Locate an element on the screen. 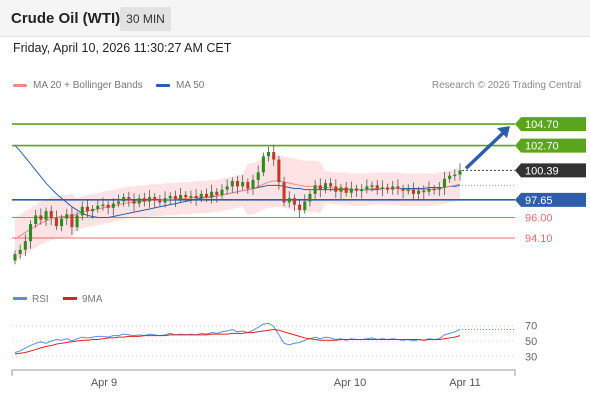  ma20-label: MA 20 + Bollinger Bands is located at coordinates (88, 85).